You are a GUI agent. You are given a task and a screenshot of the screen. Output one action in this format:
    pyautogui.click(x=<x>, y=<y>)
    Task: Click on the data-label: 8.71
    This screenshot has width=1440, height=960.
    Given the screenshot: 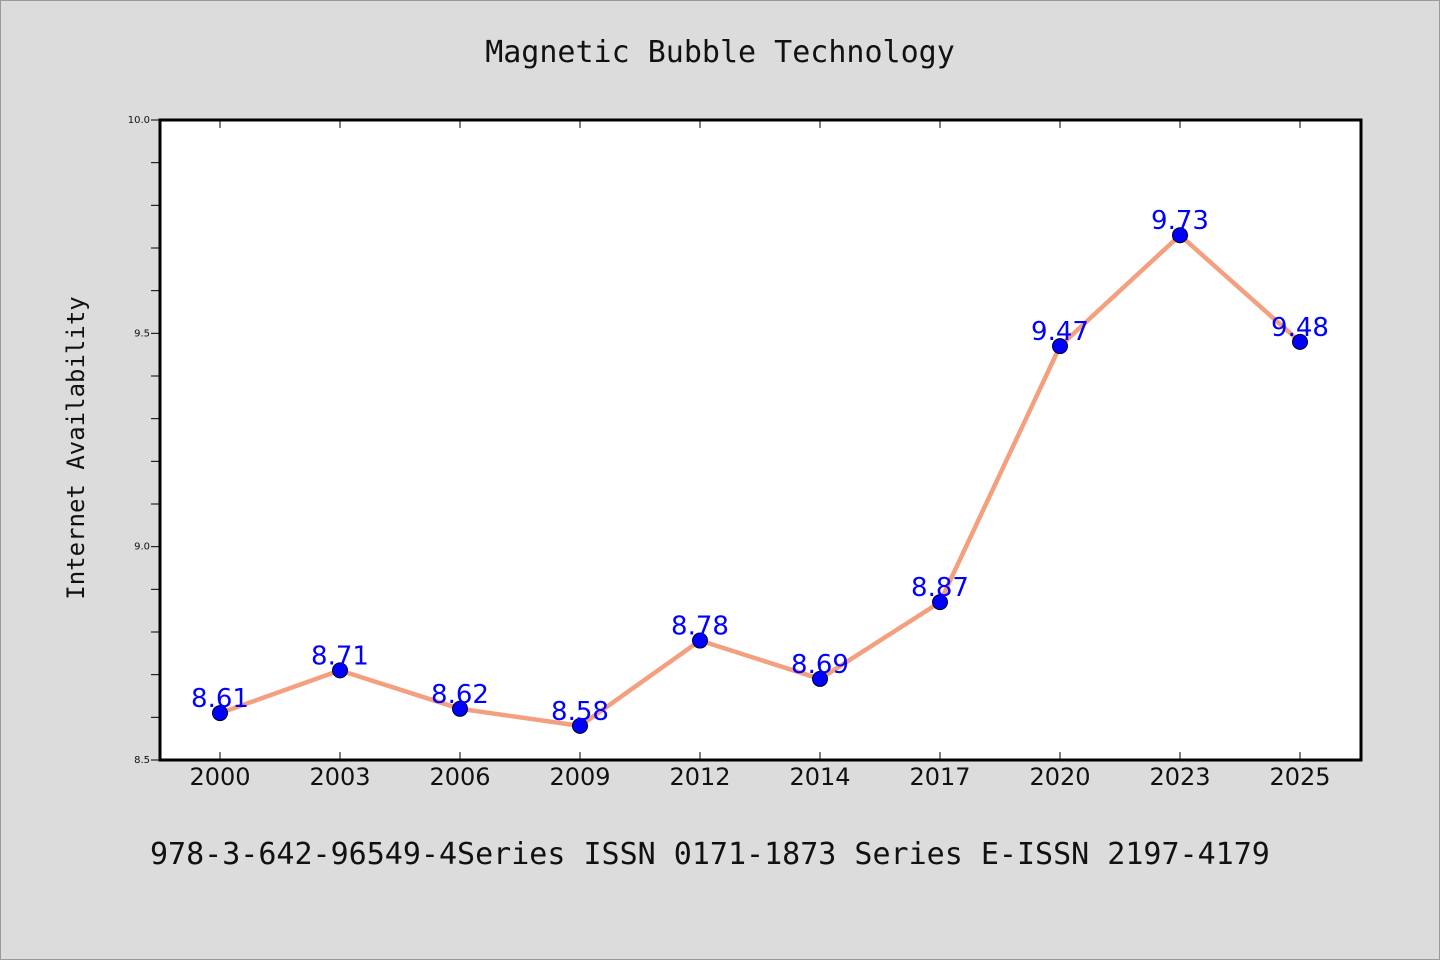 What is the action you would take?
    pyautogui.click(x=340, y=656)
    